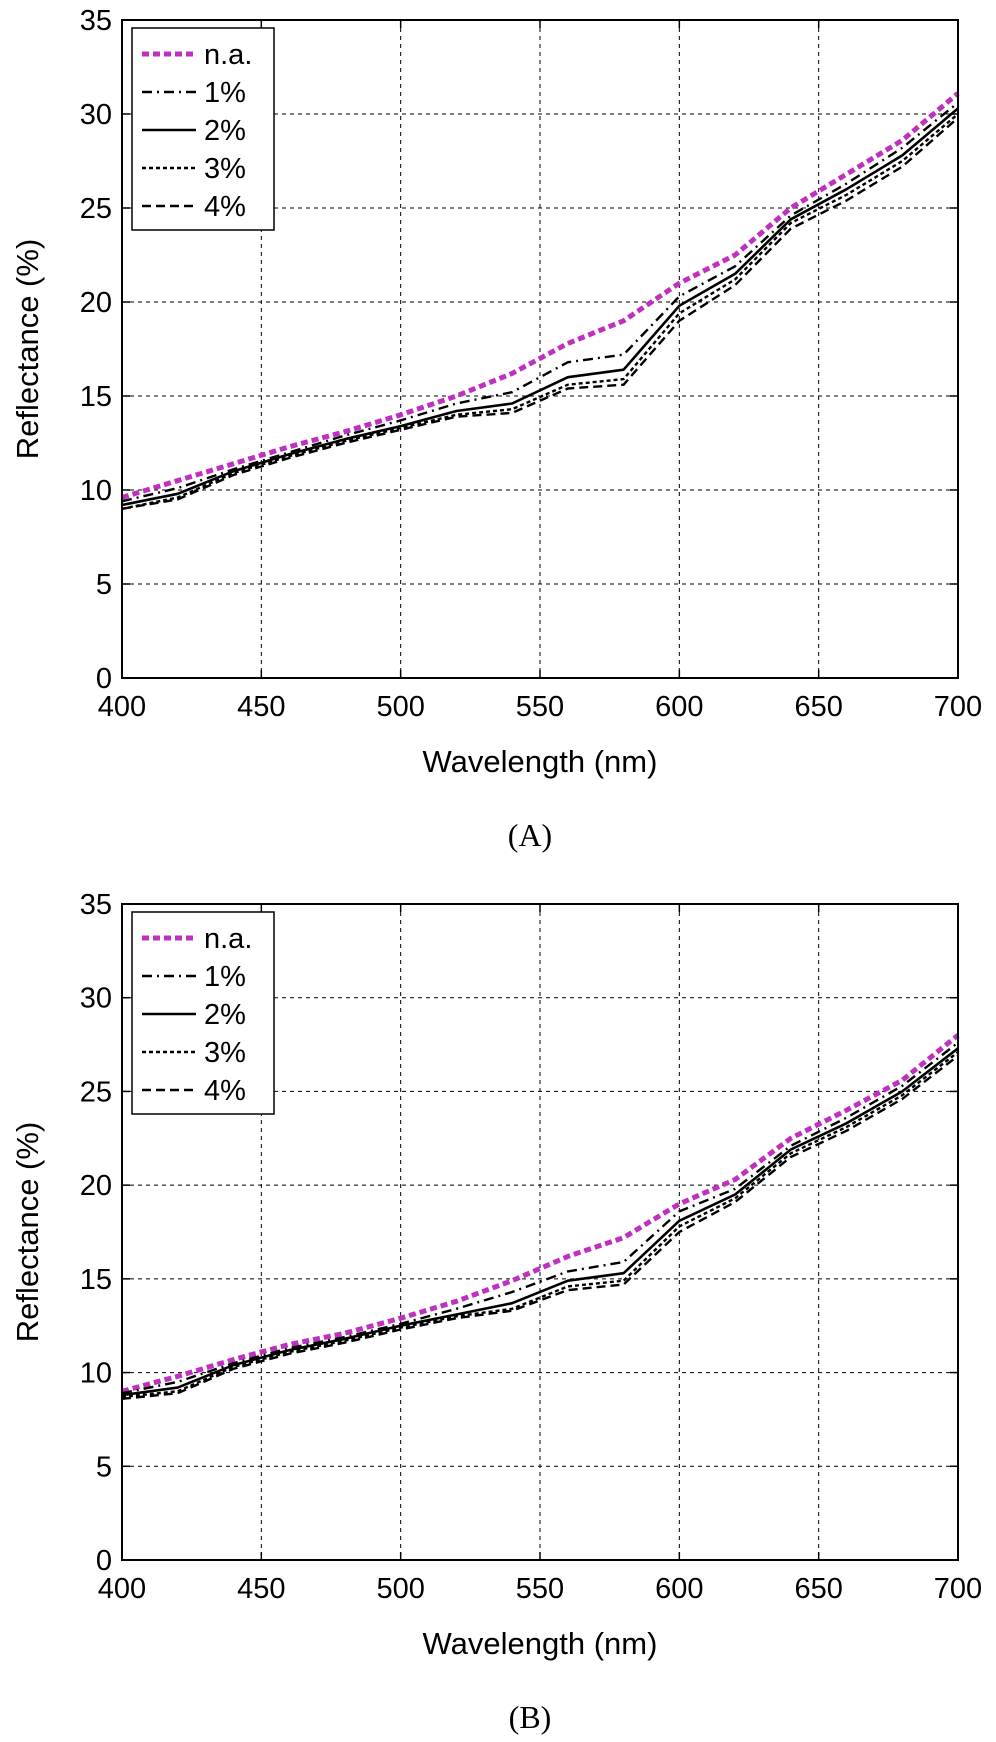 Image resolution: width=996 pixels, height=1742 pixels. Describe the element at coordinates (530, 835) in the screenshot. I see `panel-label: (A)` at that location.